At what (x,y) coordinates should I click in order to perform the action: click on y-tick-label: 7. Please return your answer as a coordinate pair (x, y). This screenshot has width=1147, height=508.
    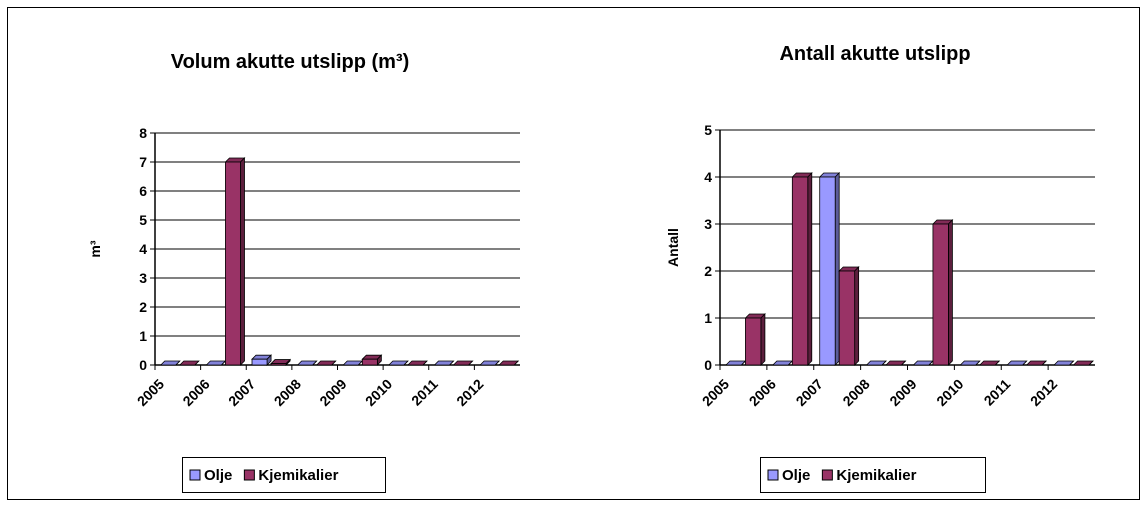
    Looking at the image, I should click on (143, 162).